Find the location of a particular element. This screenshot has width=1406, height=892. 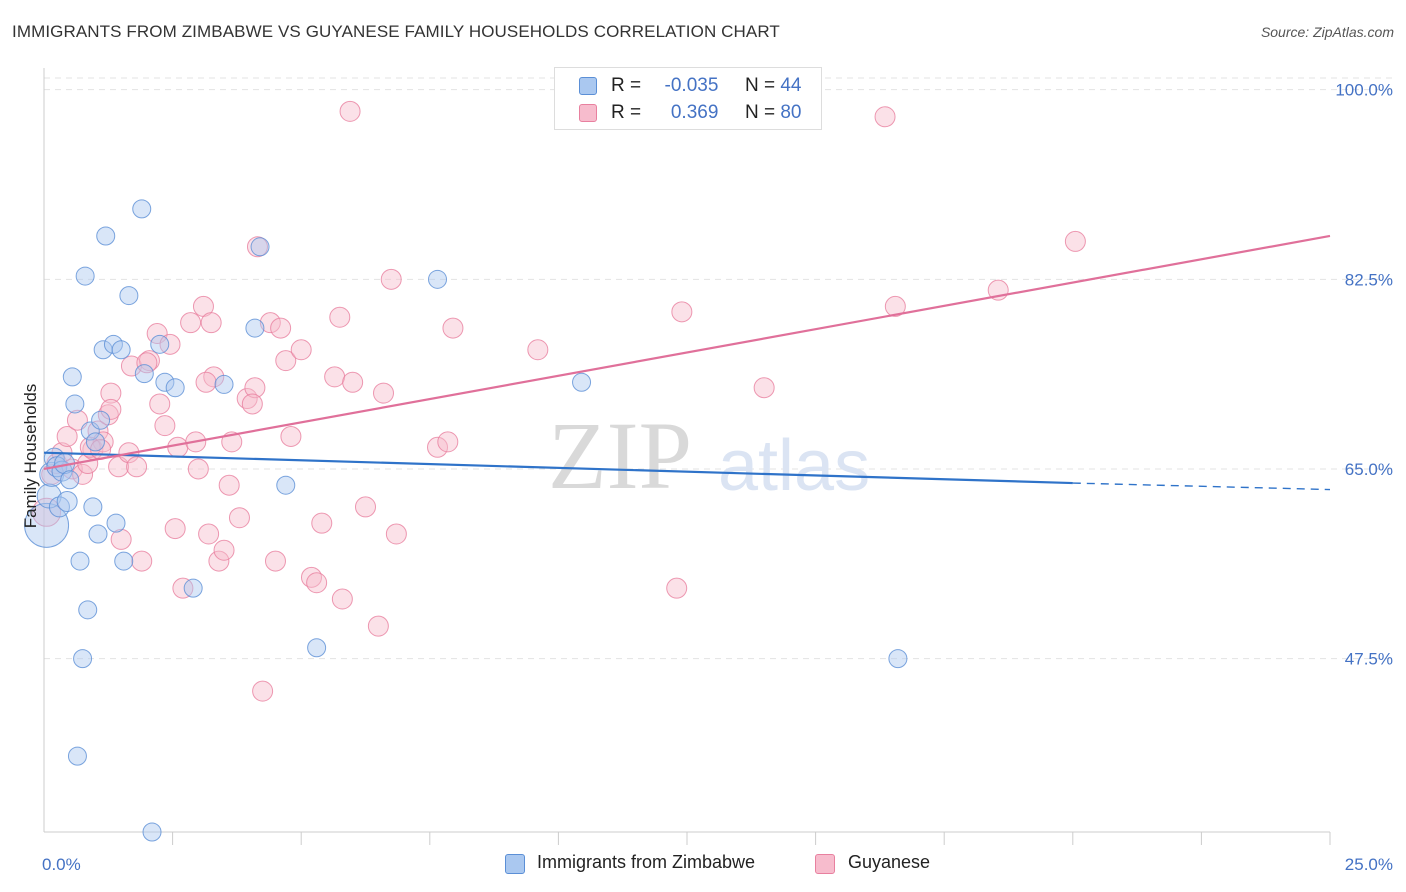

legend-n-value: 80 is located at coordinates (791, 112).